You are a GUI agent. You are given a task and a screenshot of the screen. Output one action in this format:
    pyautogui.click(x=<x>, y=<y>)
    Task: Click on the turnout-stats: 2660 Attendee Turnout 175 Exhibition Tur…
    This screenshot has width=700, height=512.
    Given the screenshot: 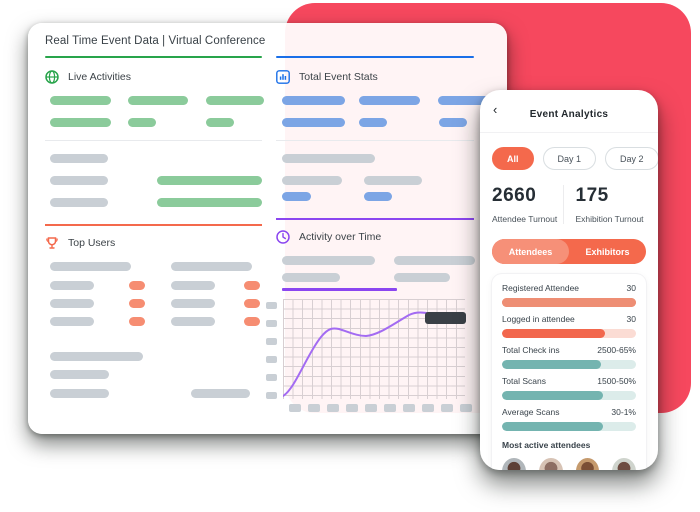 What is the action you would take?
    pyautogui.click(x=569, y=204)
    